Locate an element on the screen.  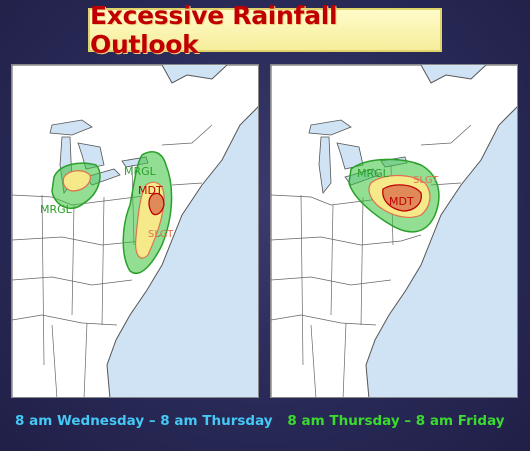
label-mrgl: MRGL is located at coordinates (373, 173).